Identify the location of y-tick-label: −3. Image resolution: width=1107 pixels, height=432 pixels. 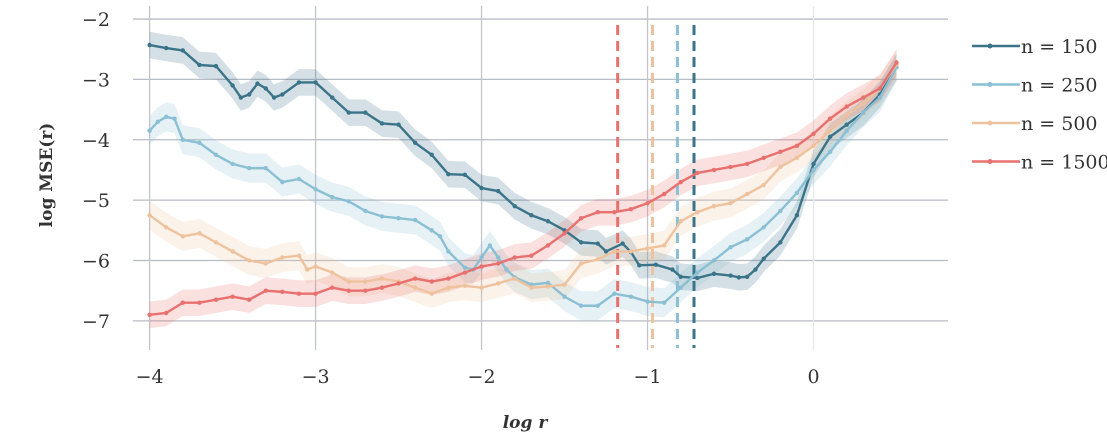
(96, 80).